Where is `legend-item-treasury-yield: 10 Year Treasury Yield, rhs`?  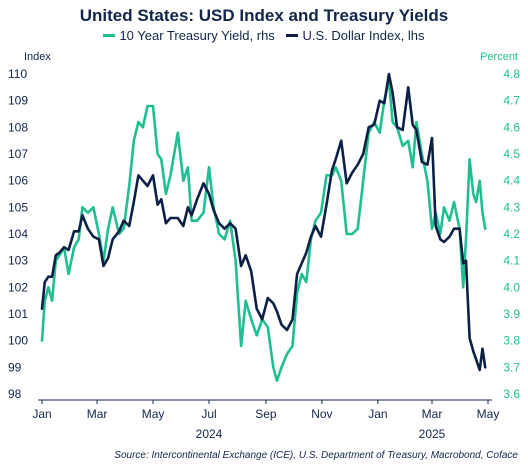
legend-item-treasury-yield: 10 Year Treasury Yield, rhs is located at coordinates (189, 35).